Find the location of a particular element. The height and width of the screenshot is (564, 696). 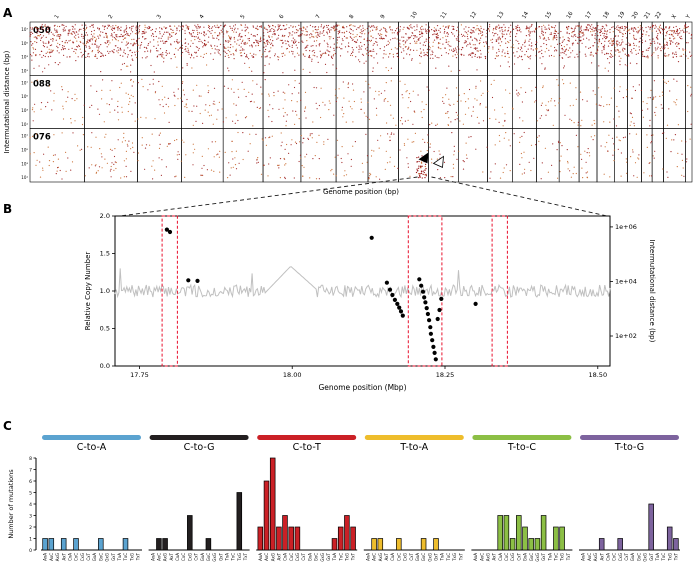

svg-text: AxT is located at coordinates (601, 556).